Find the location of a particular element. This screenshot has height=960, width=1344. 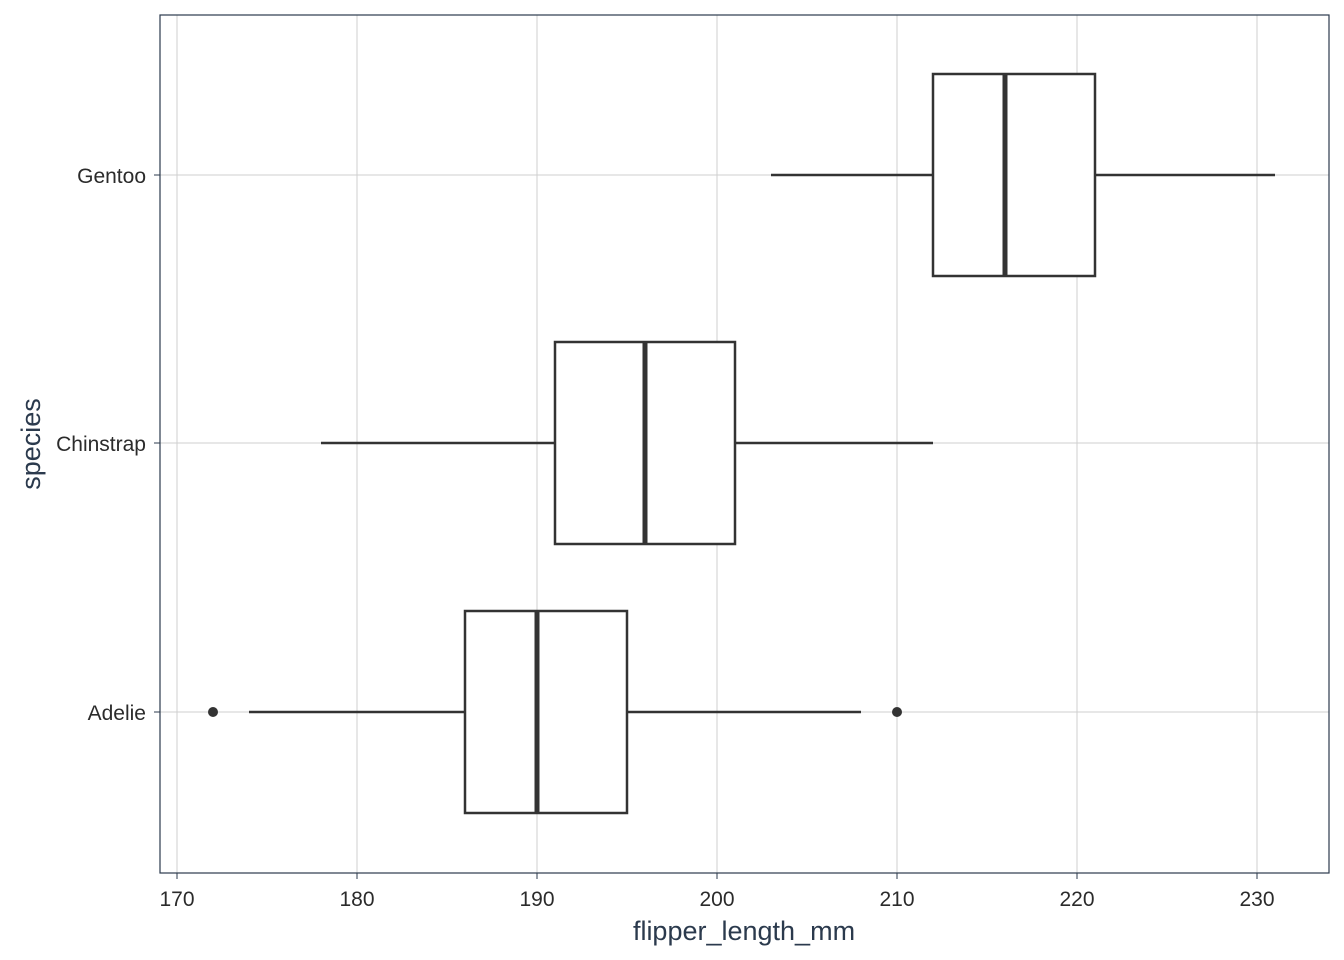

x-tick-label: 230 is located at coordinates (1256, 899).